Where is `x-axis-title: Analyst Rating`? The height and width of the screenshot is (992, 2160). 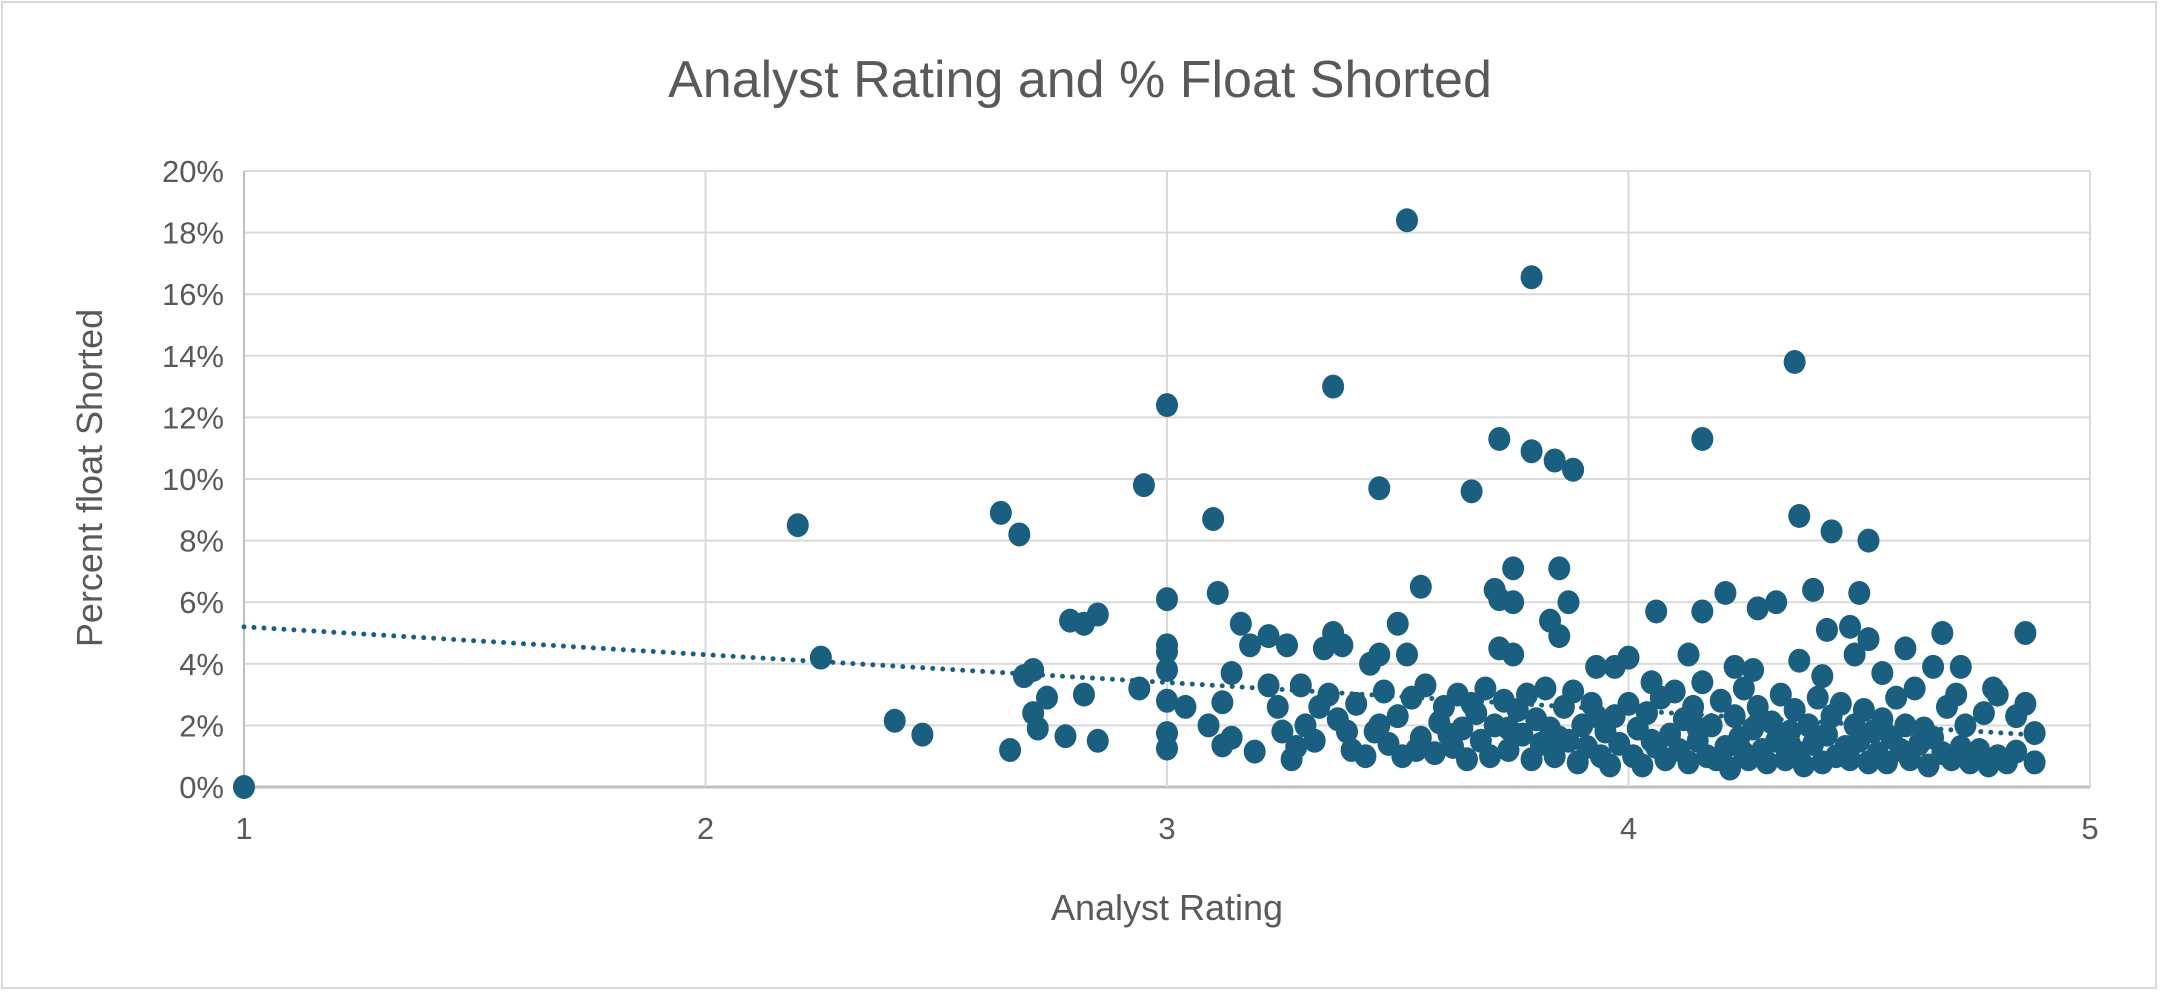 x-axis-title: Analyst Rating is located at coordinates (1167, 907).